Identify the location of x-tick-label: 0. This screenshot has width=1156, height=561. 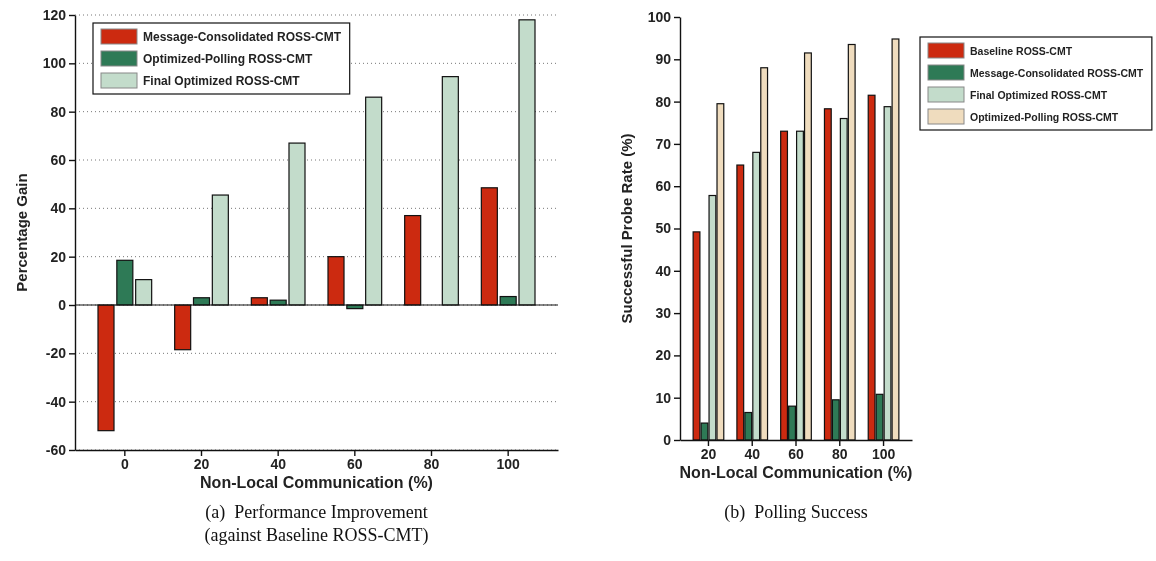
(124, 463).